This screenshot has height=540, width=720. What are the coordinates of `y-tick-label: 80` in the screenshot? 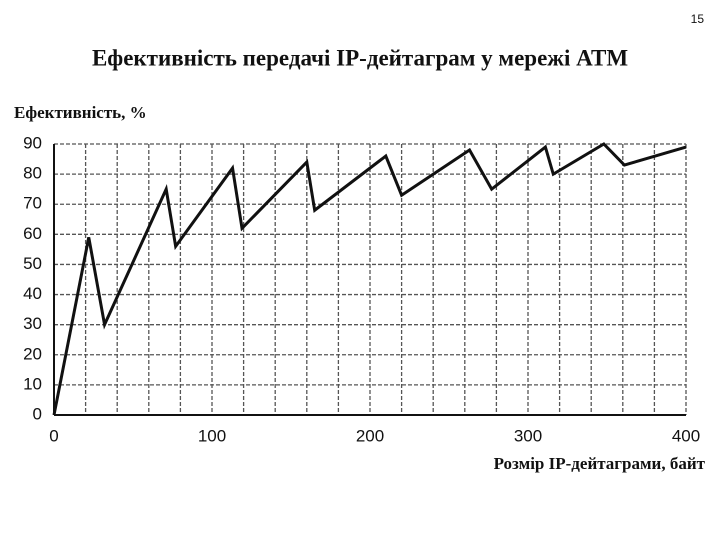 It's located at (32, 173).